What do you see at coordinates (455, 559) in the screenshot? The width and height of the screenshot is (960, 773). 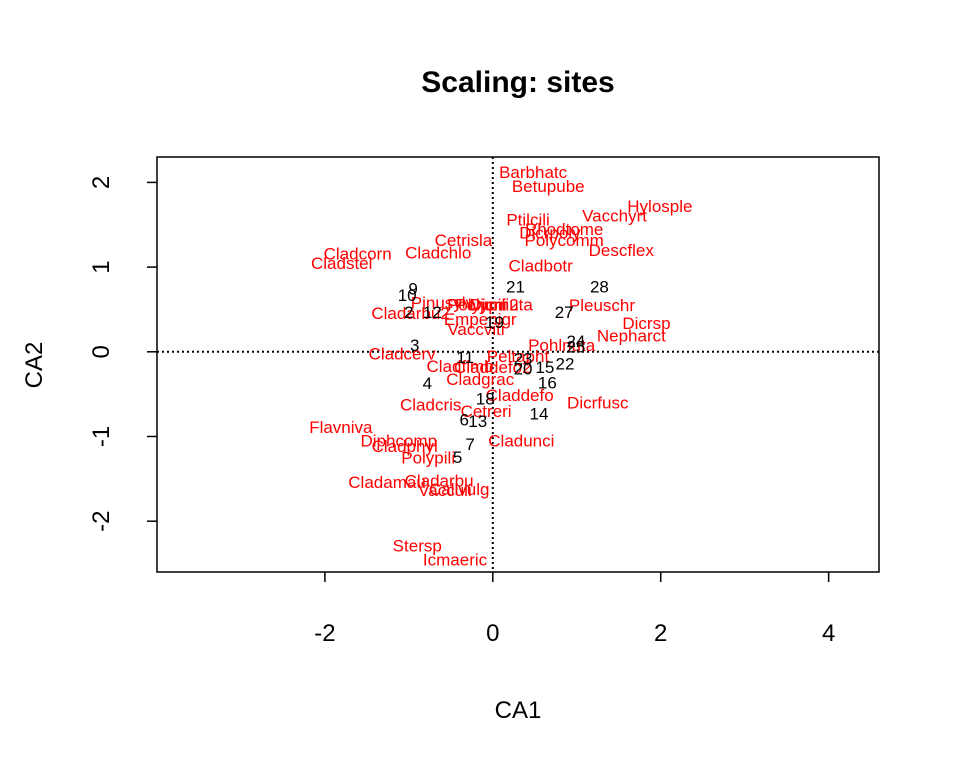 I see `species-label: Icmaeric` at bounding box center [455, 559].